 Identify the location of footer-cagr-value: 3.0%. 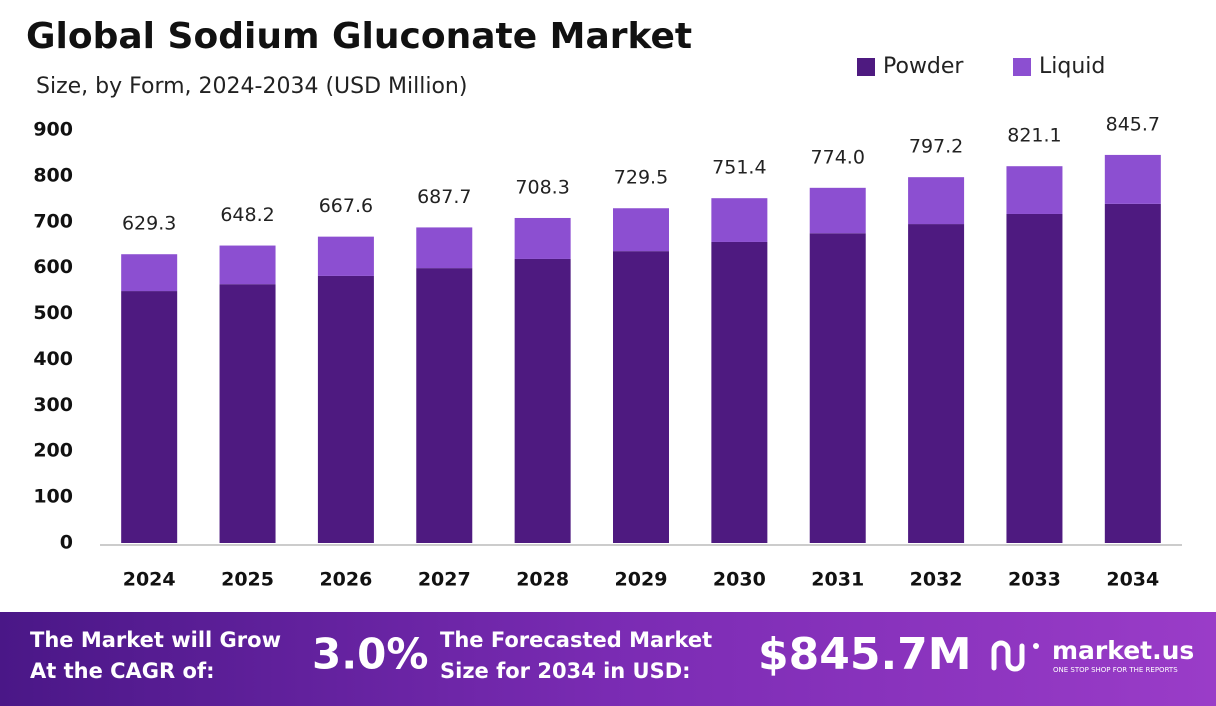
(370, 654).